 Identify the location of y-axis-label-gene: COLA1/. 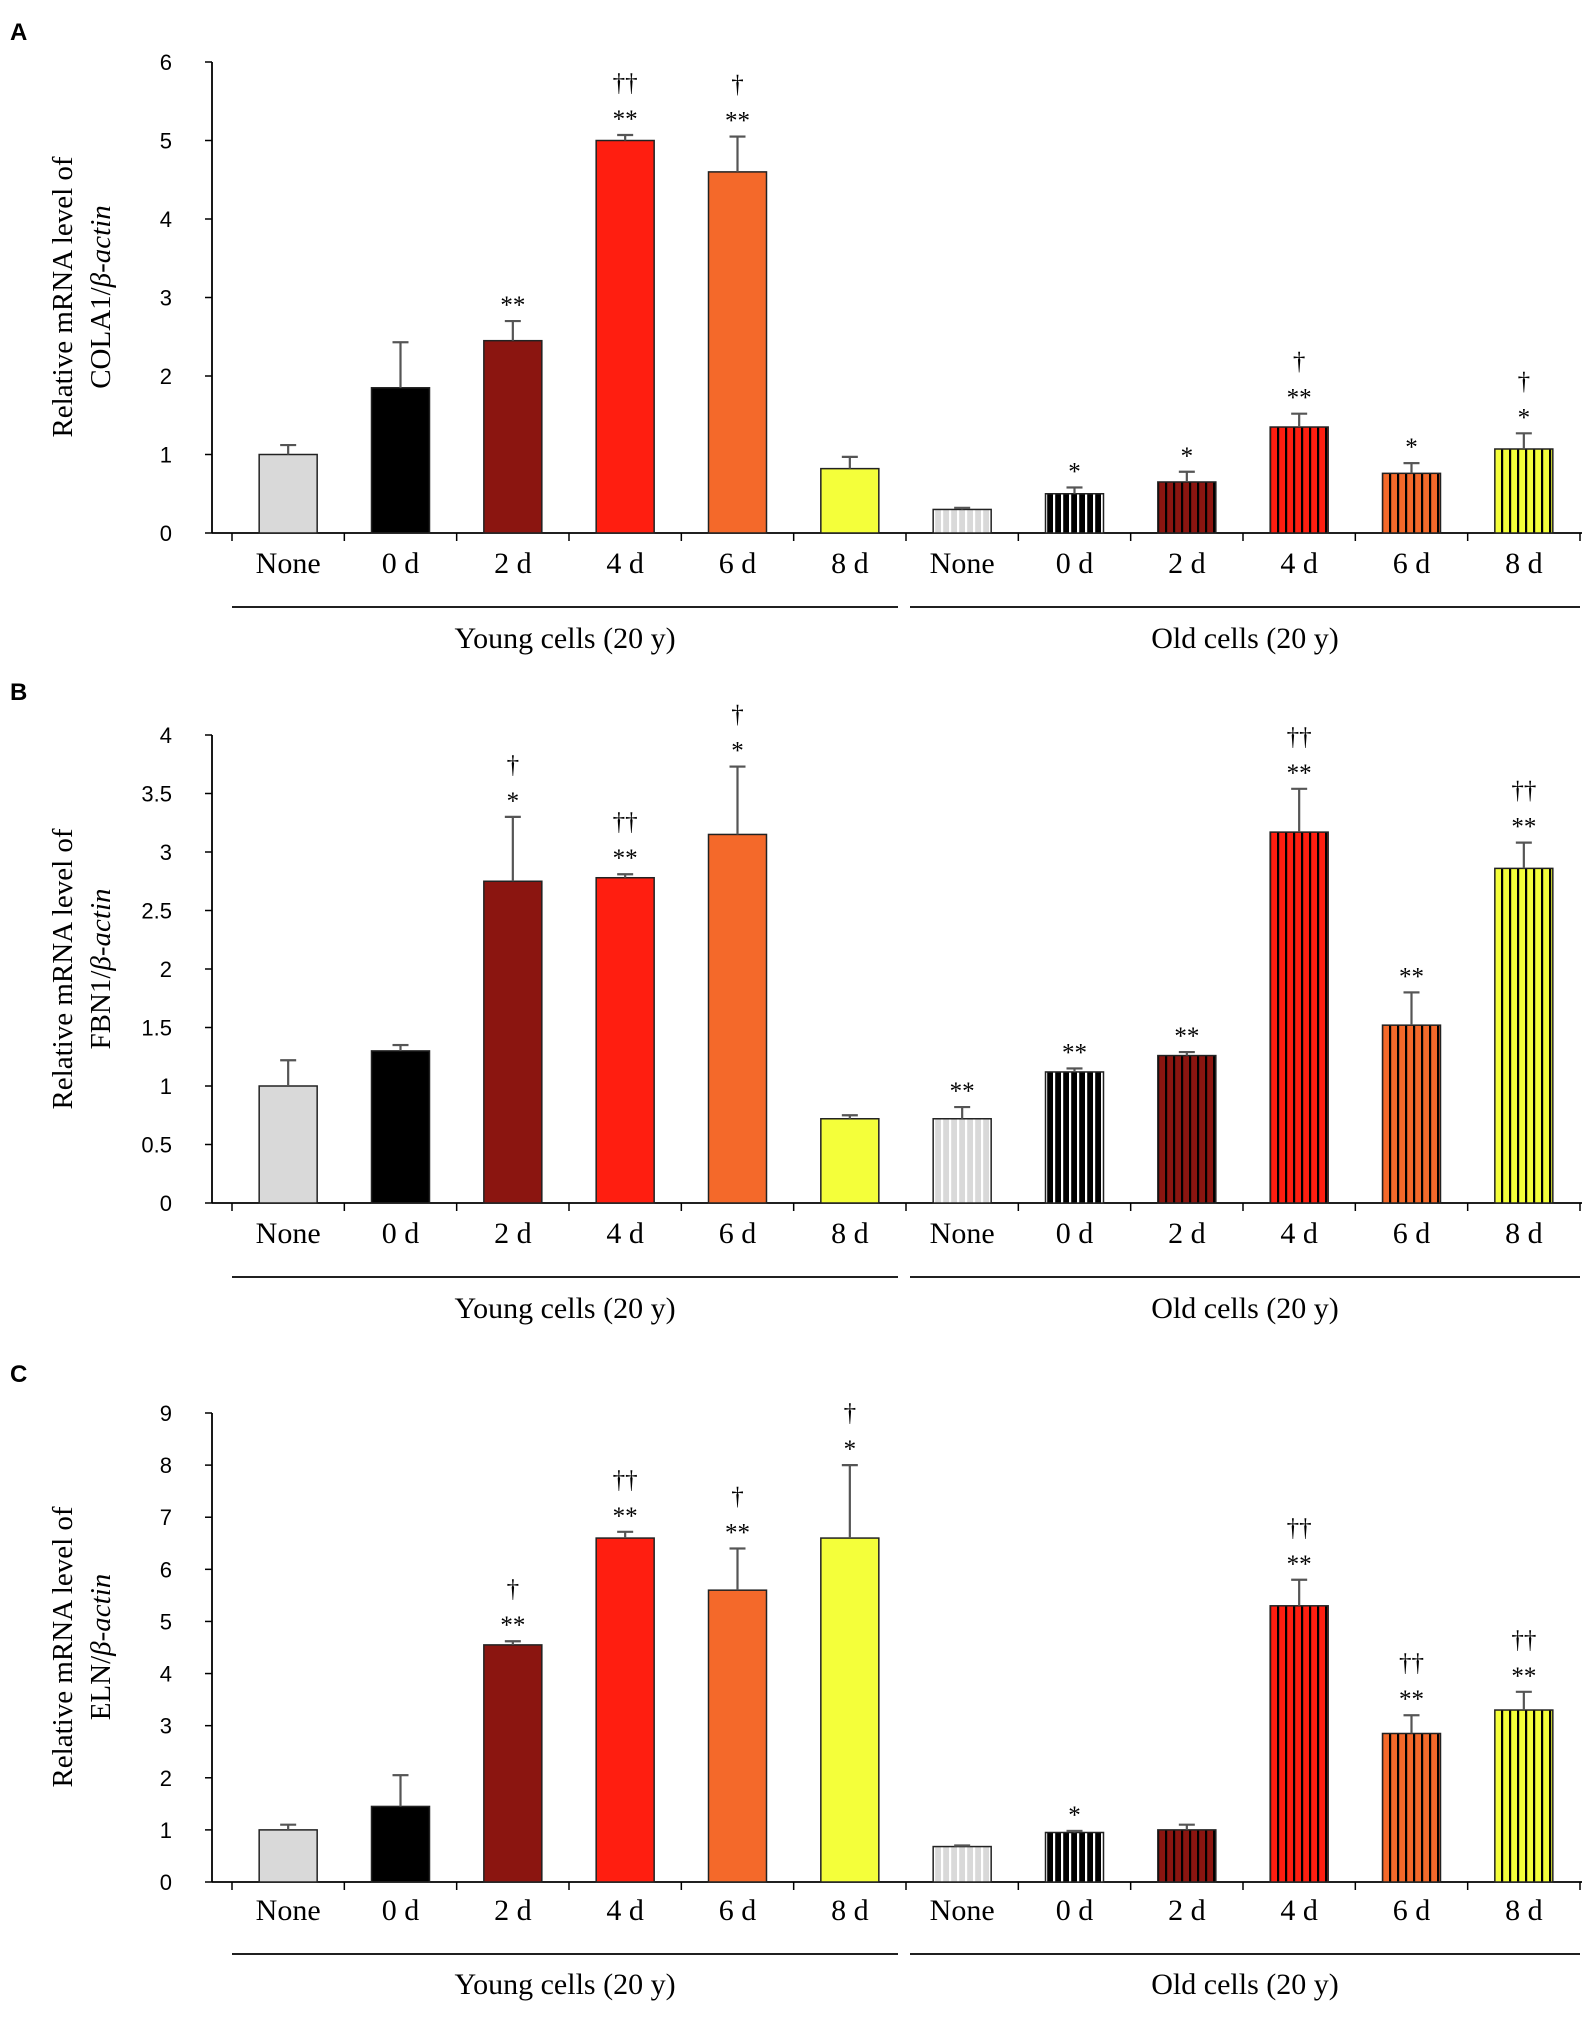
(101, 337).